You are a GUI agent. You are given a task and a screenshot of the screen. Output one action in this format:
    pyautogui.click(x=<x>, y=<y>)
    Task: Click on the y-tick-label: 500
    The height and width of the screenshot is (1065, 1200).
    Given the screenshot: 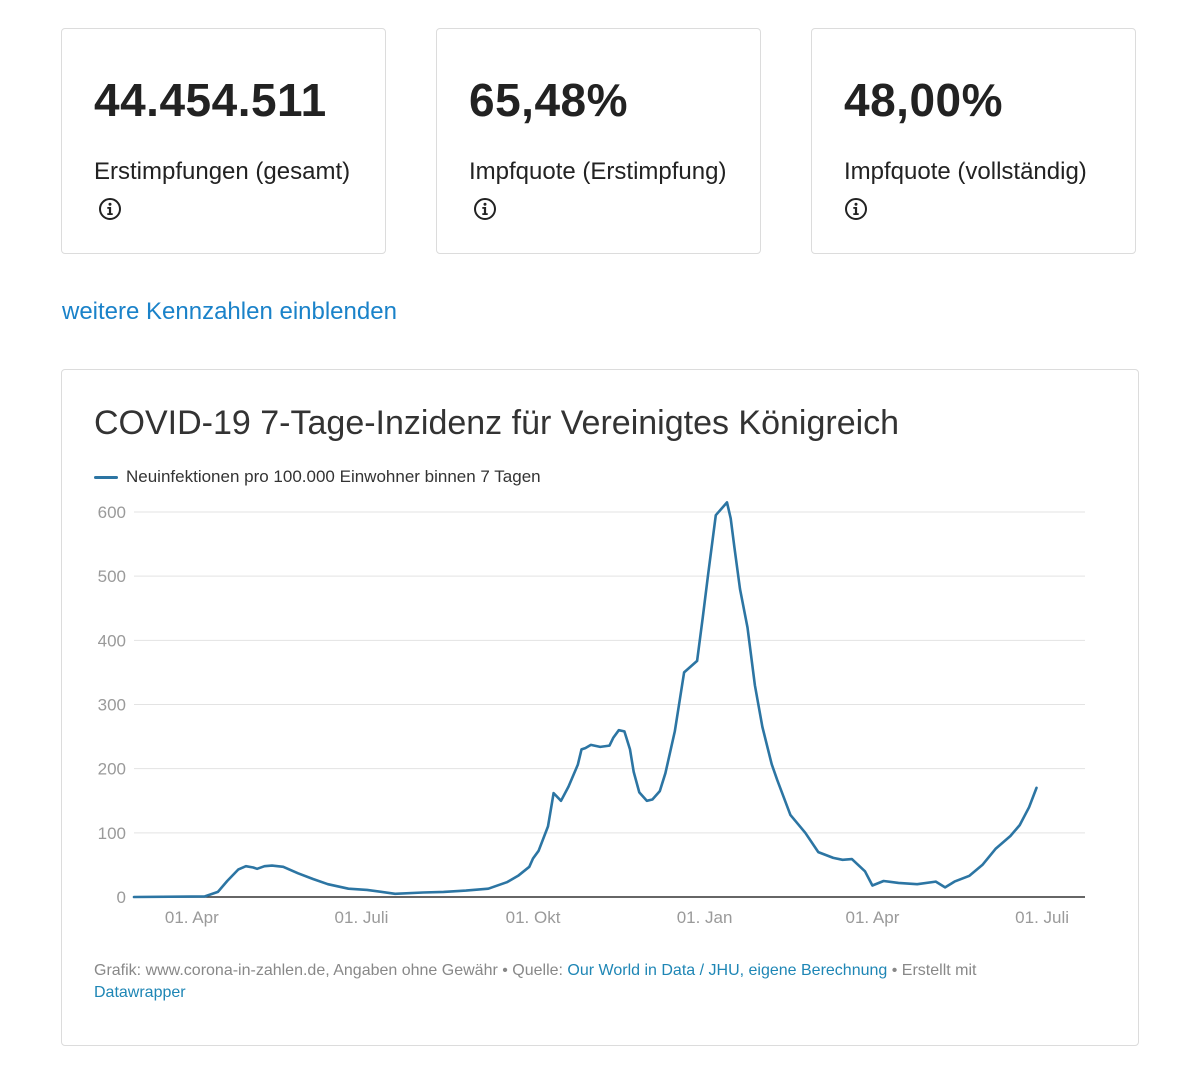 What is the action you would take?
    pyautogui.click(x=112, y=576)
    